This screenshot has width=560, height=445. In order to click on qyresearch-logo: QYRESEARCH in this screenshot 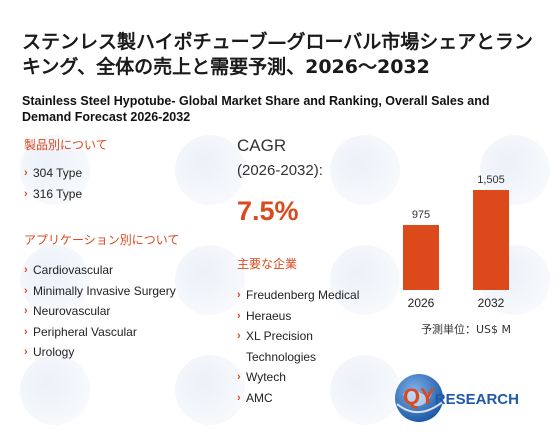, I will do `click(457, 398)`.